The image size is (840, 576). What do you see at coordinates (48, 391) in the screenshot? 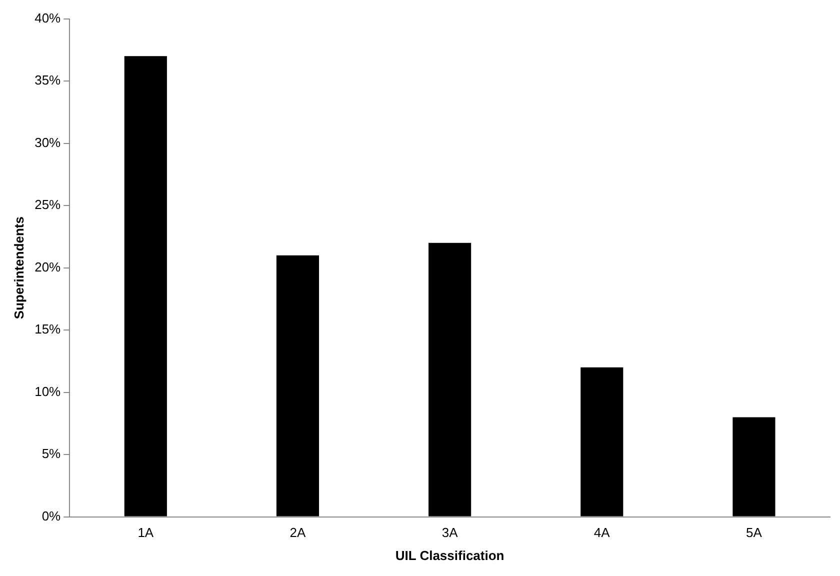
I see `y-tick-label: 10%` at bounding box center [48, 391].